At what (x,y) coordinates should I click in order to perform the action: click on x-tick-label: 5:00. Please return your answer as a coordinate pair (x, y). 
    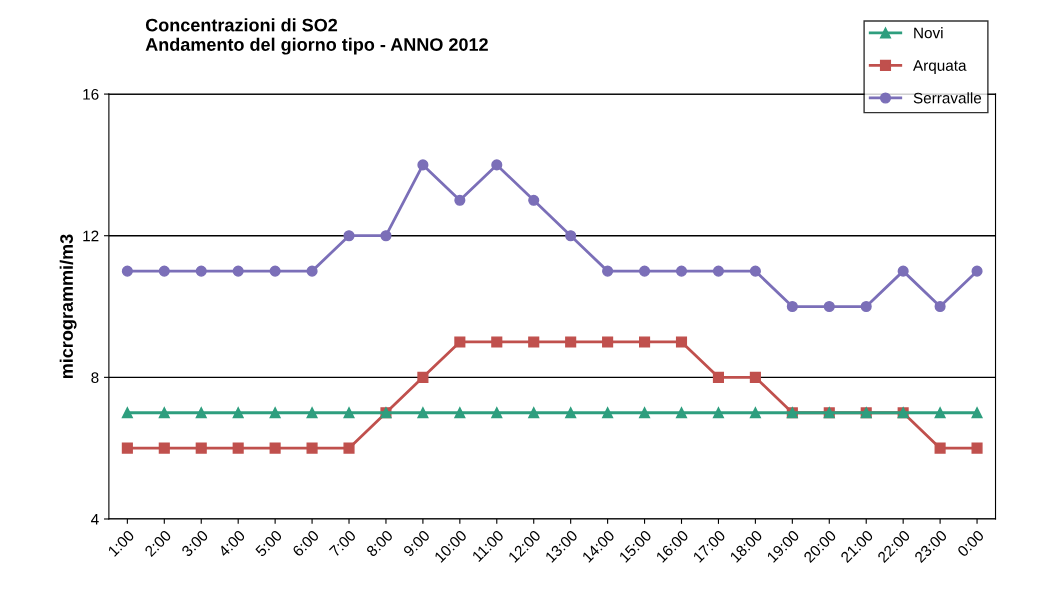
    Looking at the image, I should click on (268, 543).